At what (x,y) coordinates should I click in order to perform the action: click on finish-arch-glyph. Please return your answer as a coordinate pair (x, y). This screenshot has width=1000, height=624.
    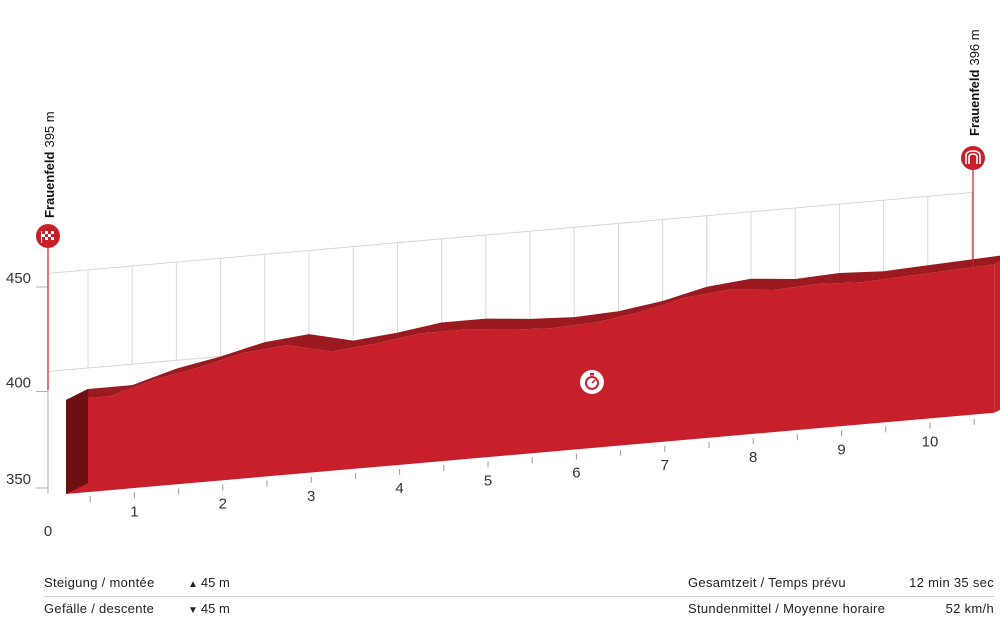
    Looking at the image, I should click on (973, 157).